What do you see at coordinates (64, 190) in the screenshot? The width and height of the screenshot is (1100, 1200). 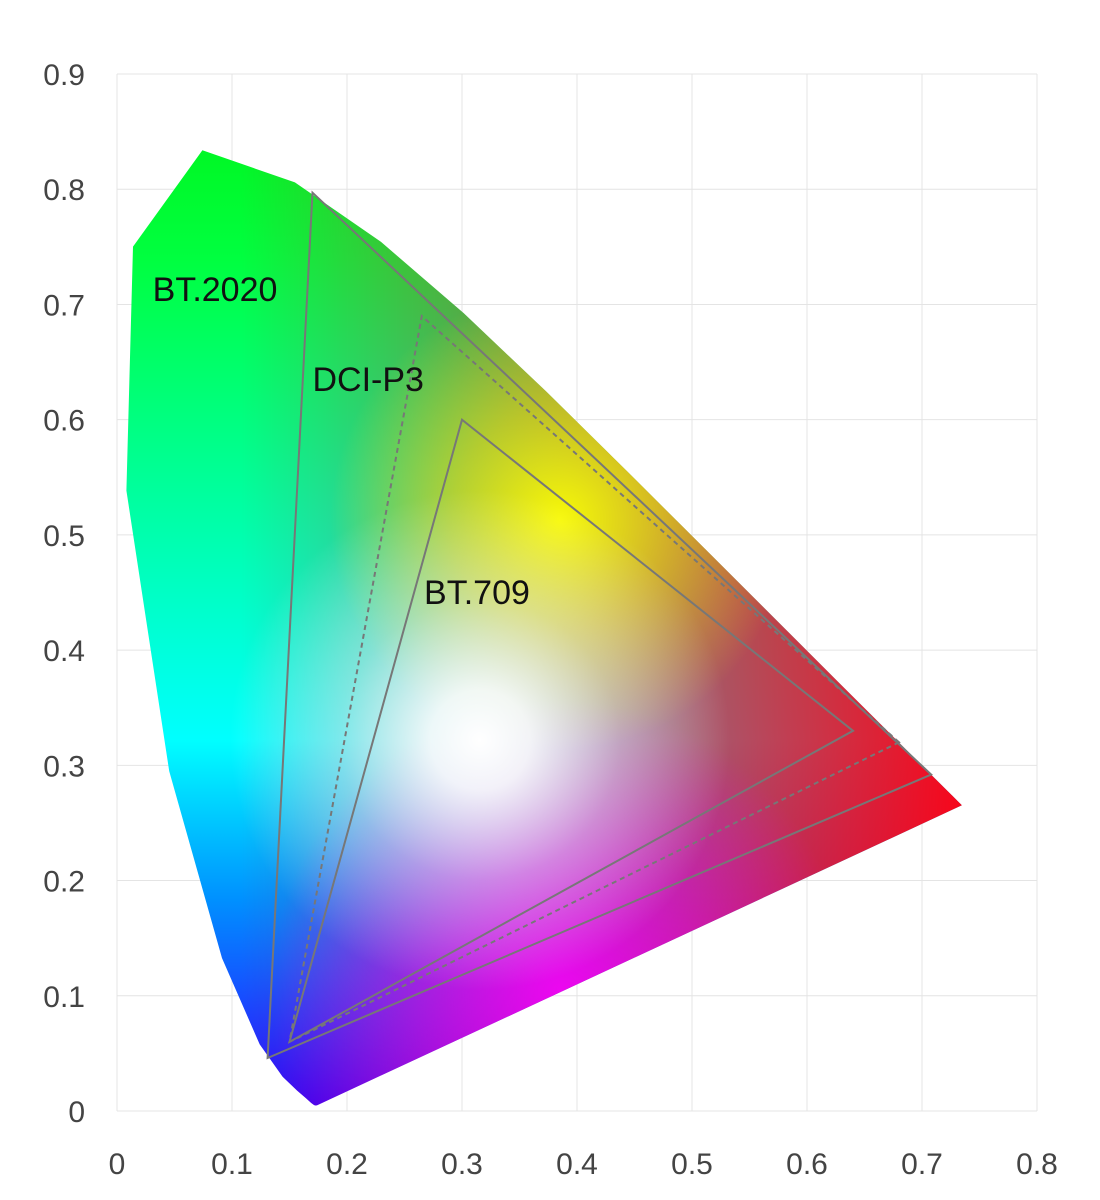 I see `y-tick-label: 0.8` at bounding box center [64, 190].